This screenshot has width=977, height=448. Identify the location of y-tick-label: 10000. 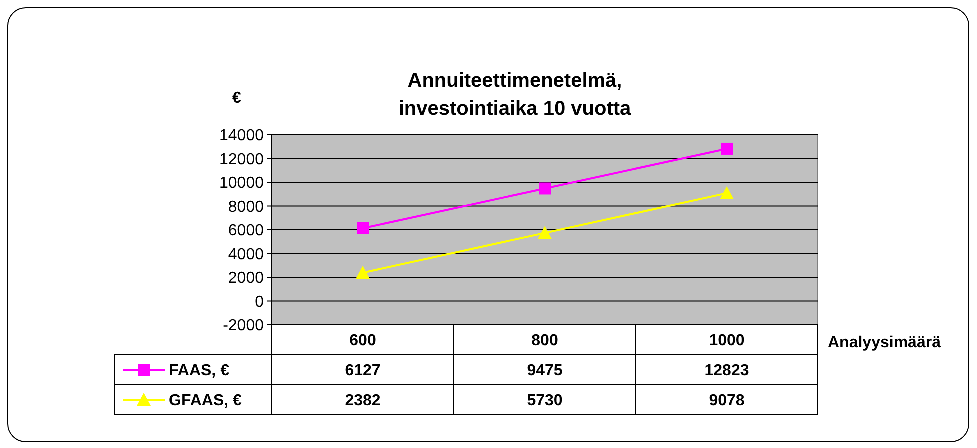
(242, 183).